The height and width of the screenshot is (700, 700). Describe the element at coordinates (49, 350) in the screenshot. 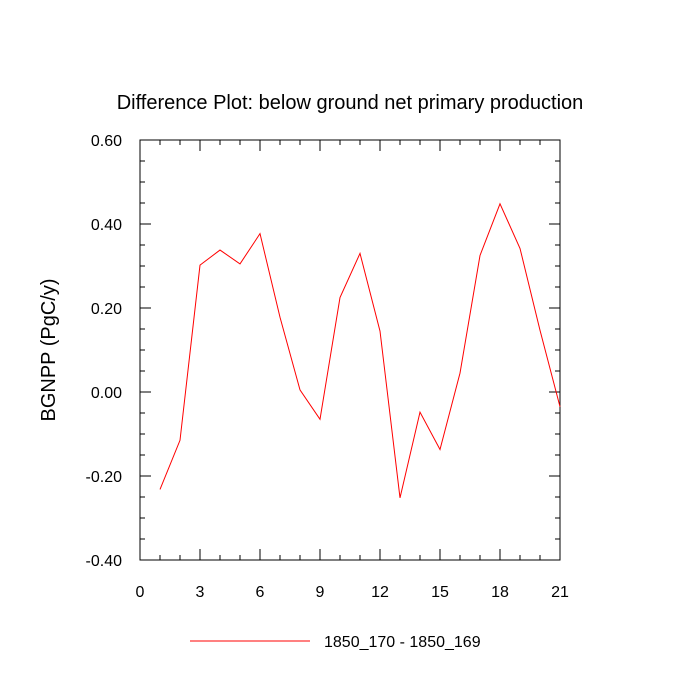

I see `y-axis-label: BGNPP (PgC/y)` at that location.